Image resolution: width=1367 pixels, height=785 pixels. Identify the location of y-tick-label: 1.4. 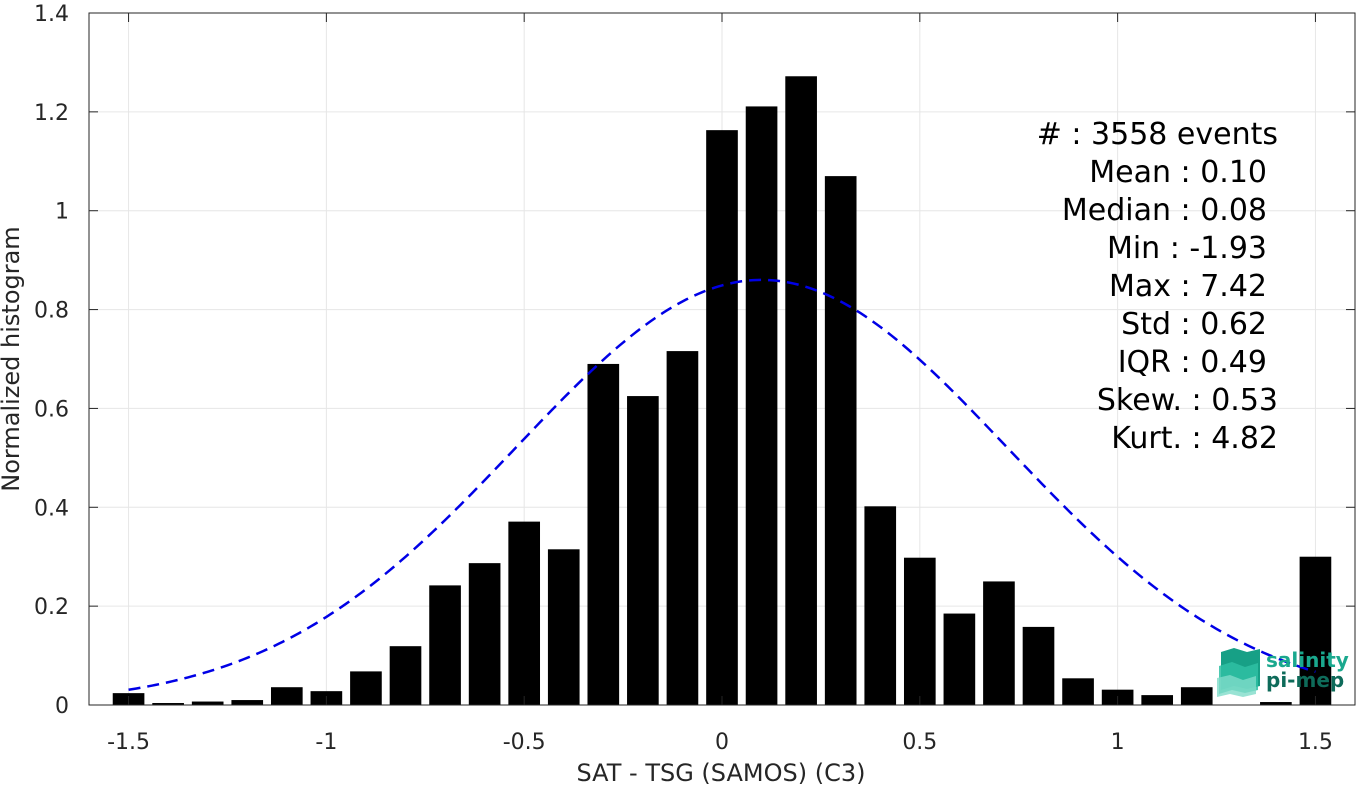
(51, 14).